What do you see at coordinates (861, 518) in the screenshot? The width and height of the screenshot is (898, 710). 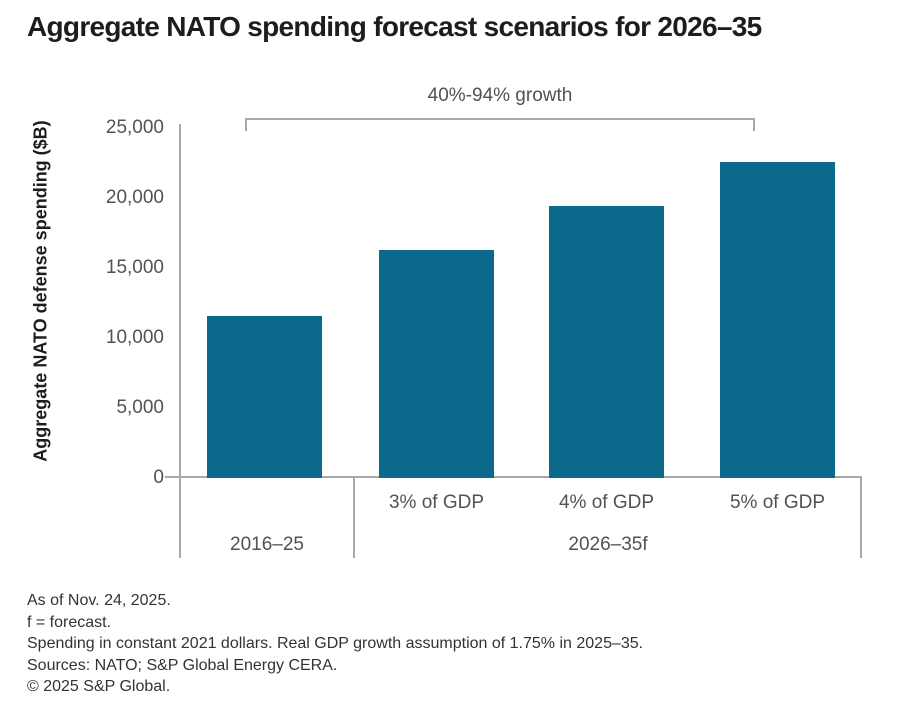 I see `x-group-divider-right` at bounding box center [861, 518].